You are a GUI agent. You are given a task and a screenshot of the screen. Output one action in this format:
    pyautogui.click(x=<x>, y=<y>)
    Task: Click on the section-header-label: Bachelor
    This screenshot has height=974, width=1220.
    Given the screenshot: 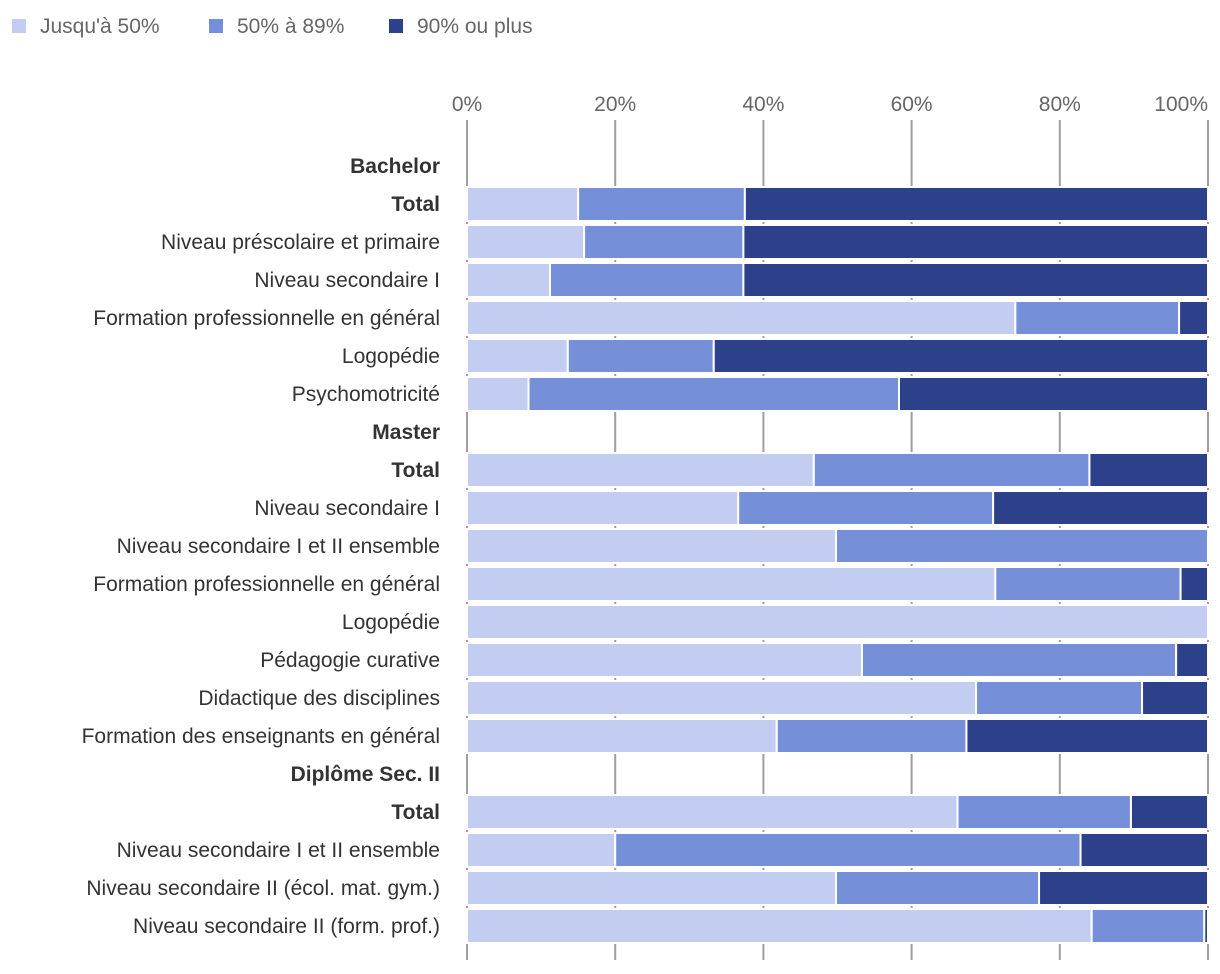 What is the action you would take?
    pyautogui.click(x=395, y=166)
    